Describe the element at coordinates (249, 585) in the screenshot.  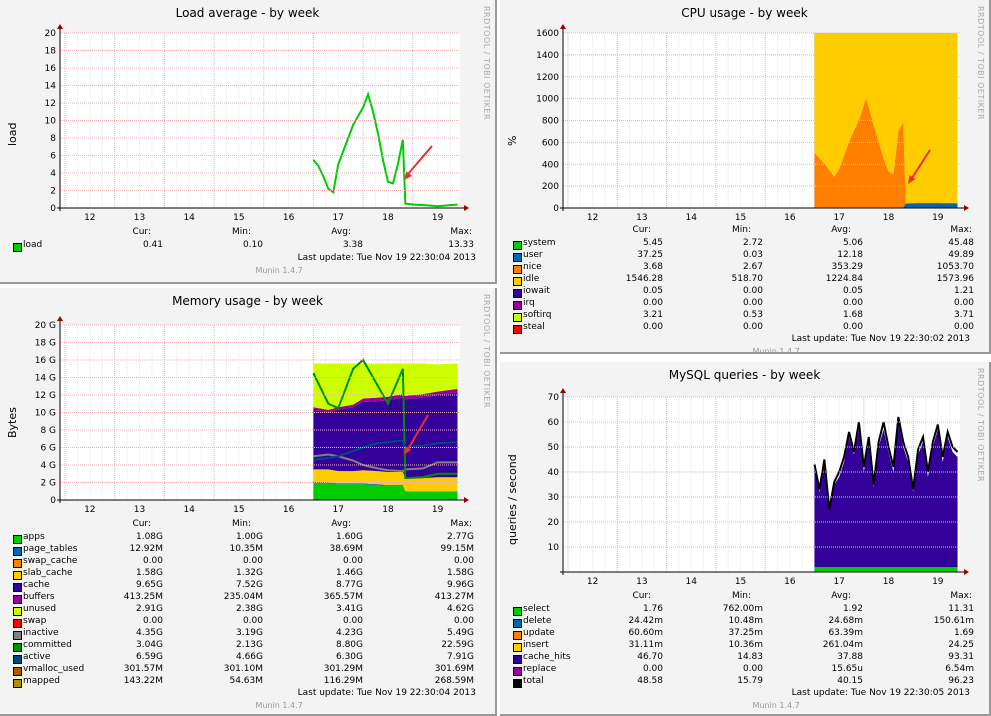
I see `legend-value-min: 7.52G` at that location.